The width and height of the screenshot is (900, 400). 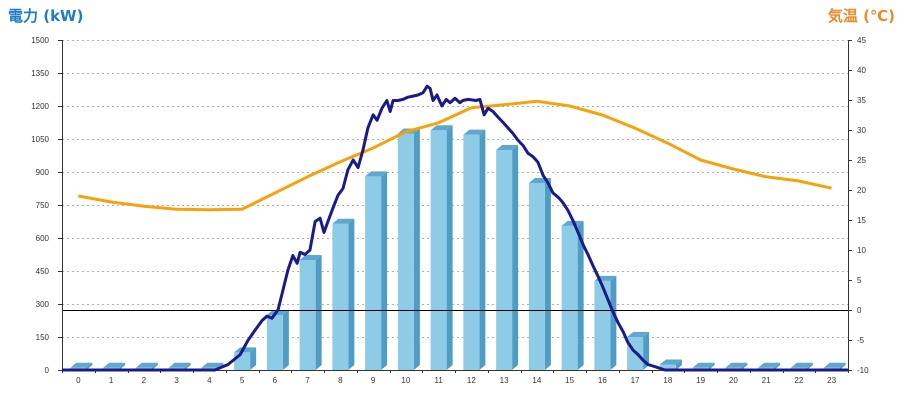 What do you see at coordinates (861, 250) in the screenshot?
I see `right-tick-label: 10` at bounding box center [861, 250].